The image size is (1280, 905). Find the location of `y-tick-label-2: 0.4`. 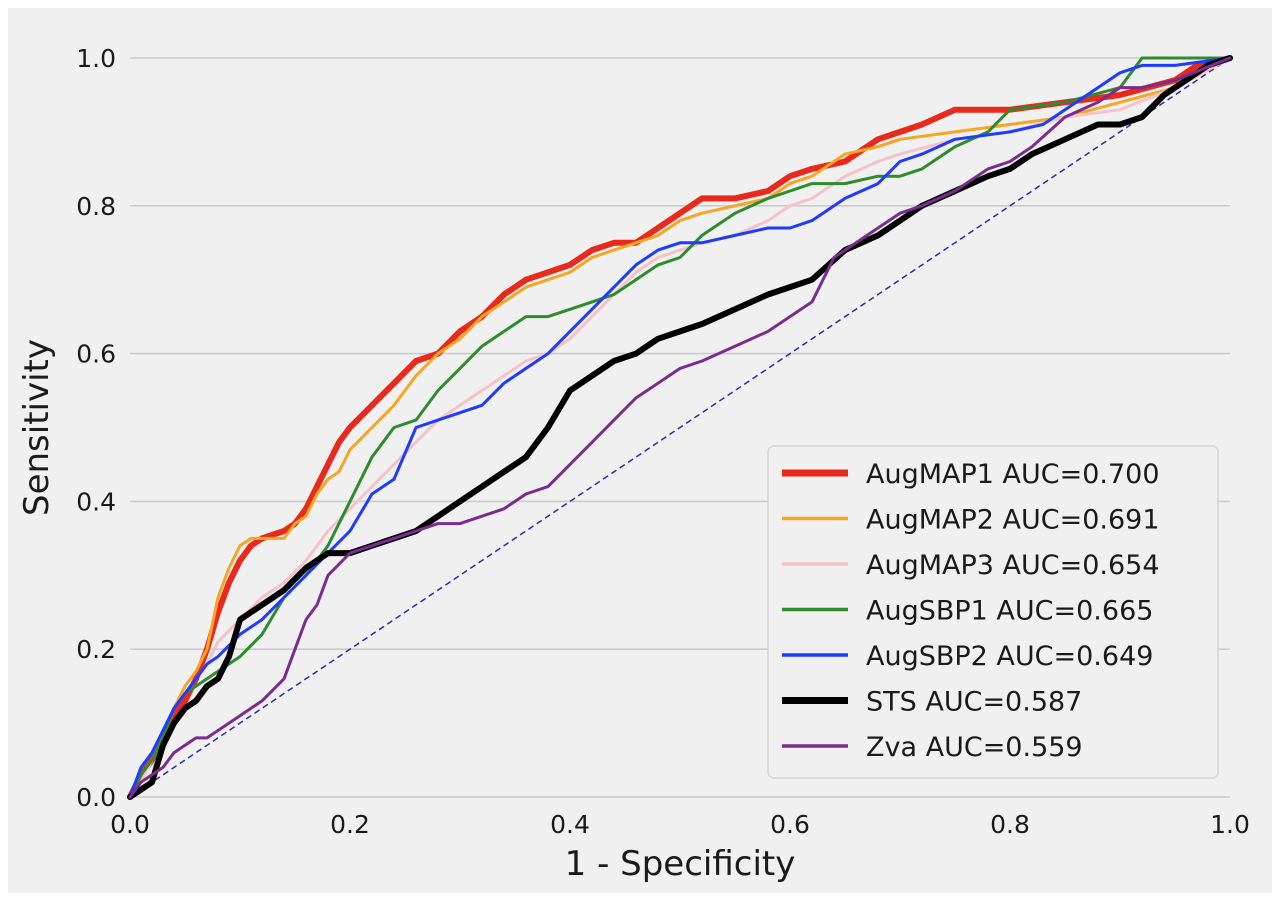

y-tick-label-2: 0.4 is located at coordinates (96, 501).